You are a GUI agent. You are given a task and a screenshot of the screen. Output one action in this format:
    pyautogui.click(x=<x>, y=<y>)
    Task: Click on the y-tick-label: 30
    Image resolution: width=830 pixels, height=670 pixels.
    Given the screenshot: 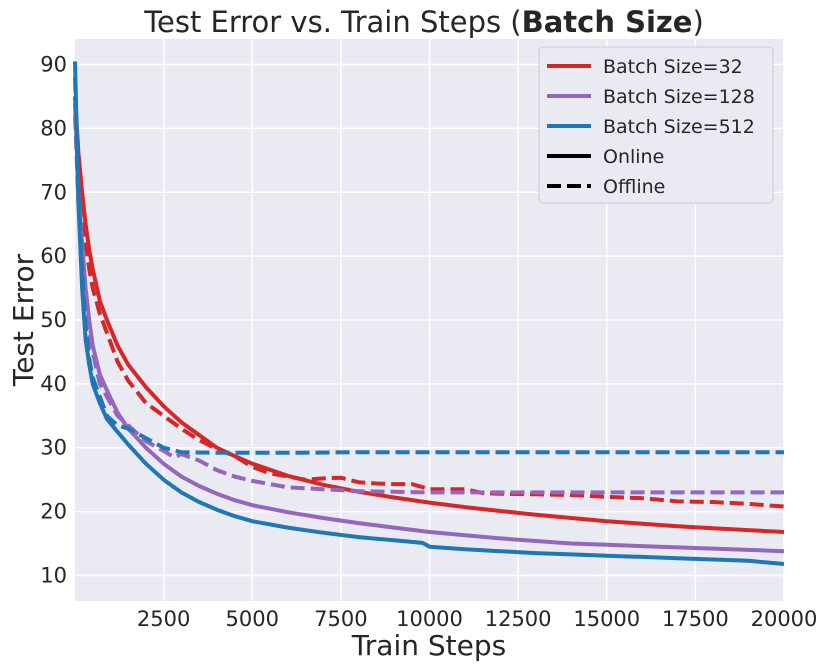 What is the action you would take?
    pyautogui.click(x=53, y=448)
    